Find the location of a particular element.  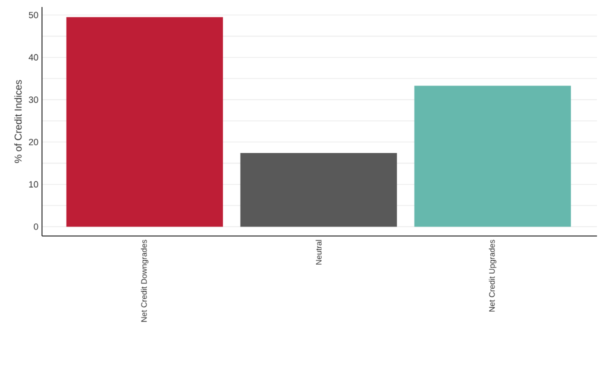

y-tick-label: 40 is located at coordinates (33, 57).